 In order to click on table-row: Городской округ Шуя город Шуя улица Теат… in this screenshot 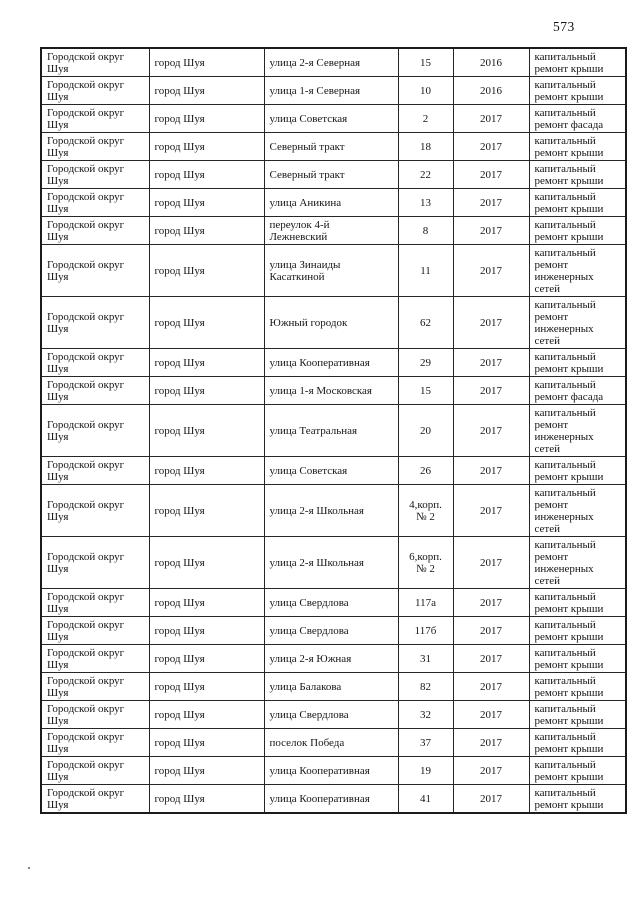, I will do `click(333, 430)`.